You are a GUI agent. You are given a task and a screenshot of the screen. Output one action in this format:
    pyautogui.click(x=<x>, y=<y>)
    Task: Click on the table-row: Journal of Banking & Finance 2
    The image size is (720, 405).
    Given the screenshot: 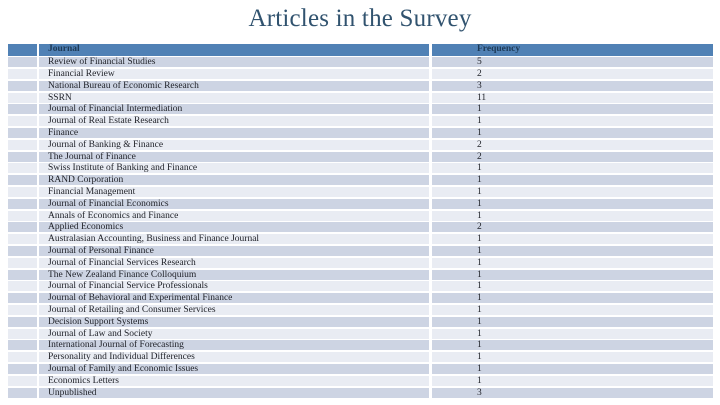 What is the action you would take?
    pyautogui.click(x=360, y=144)
    